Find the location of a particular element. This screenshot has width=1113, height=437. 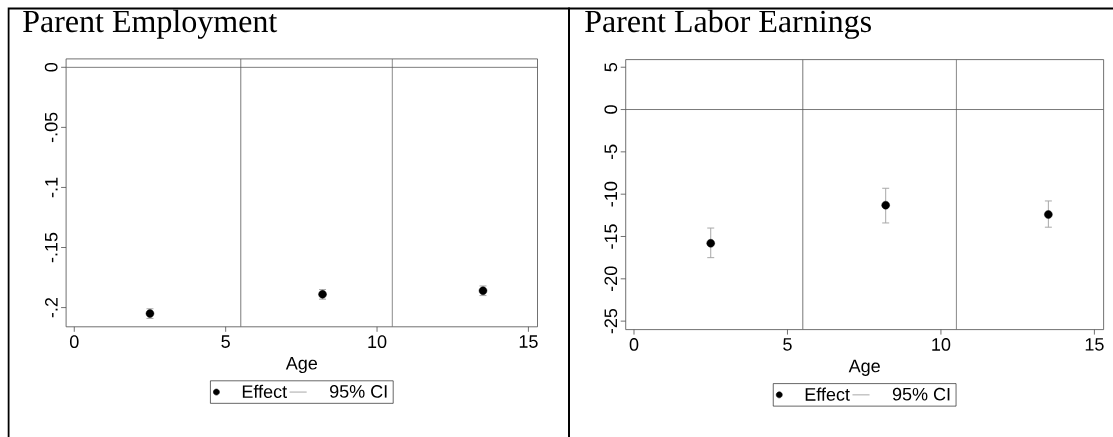

chart-title: Parent Labor Earnings is located at coordinates (728, 24).